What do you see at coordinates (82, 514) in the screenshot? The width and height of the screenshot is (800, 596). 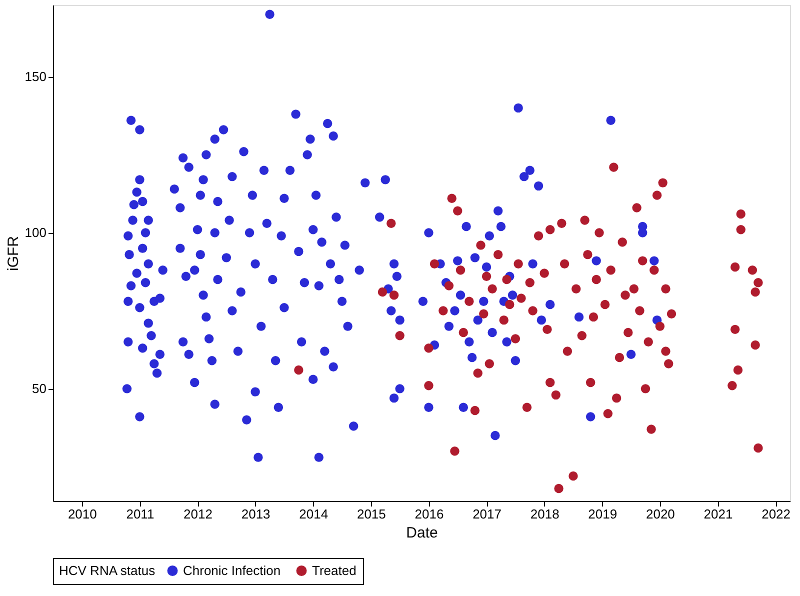 I see `x-tick-label: 2010` at bounding box center [82, 514].